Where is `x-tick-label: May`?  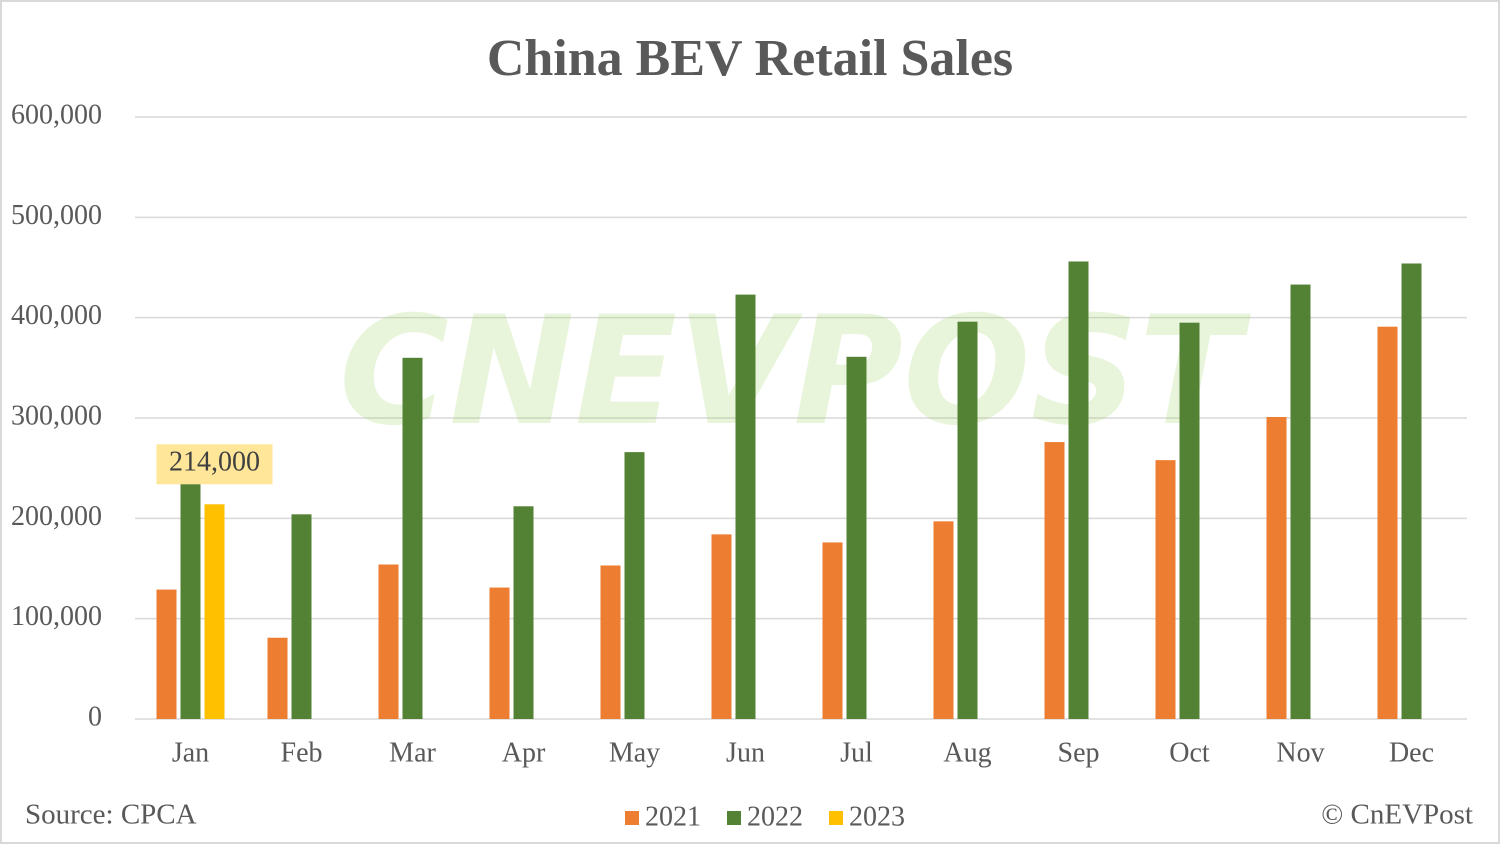 x-tick-label: May is located at coordinates (634, 752).